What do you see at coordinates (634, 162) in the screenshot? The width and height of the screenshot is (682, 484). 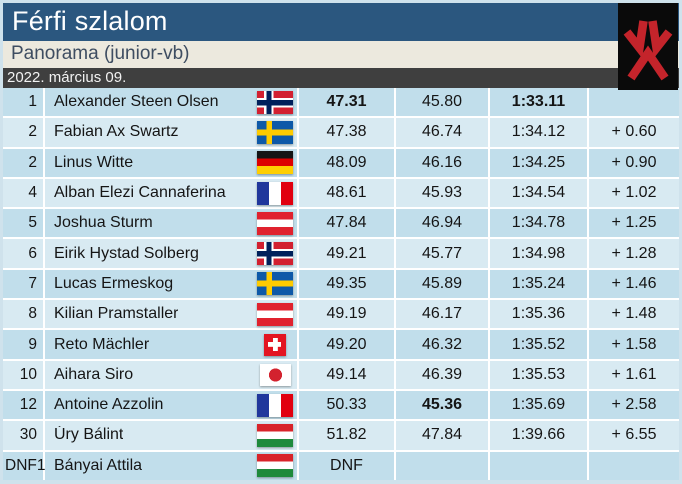 I see `time-diff: + 0.90` at bounding box center [634, 162].